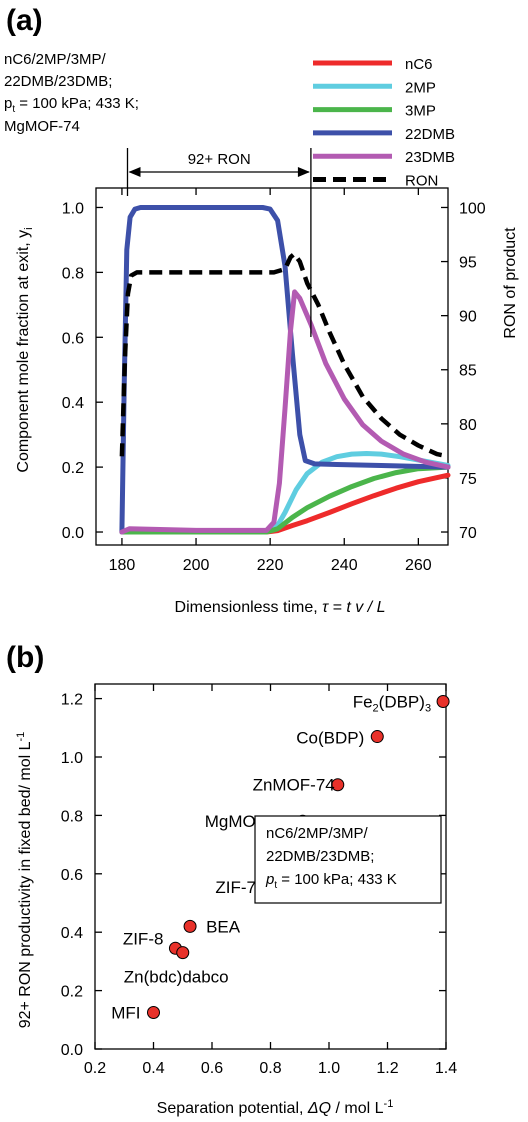  I want to click on series-line-23dmb, so click(285, 412).